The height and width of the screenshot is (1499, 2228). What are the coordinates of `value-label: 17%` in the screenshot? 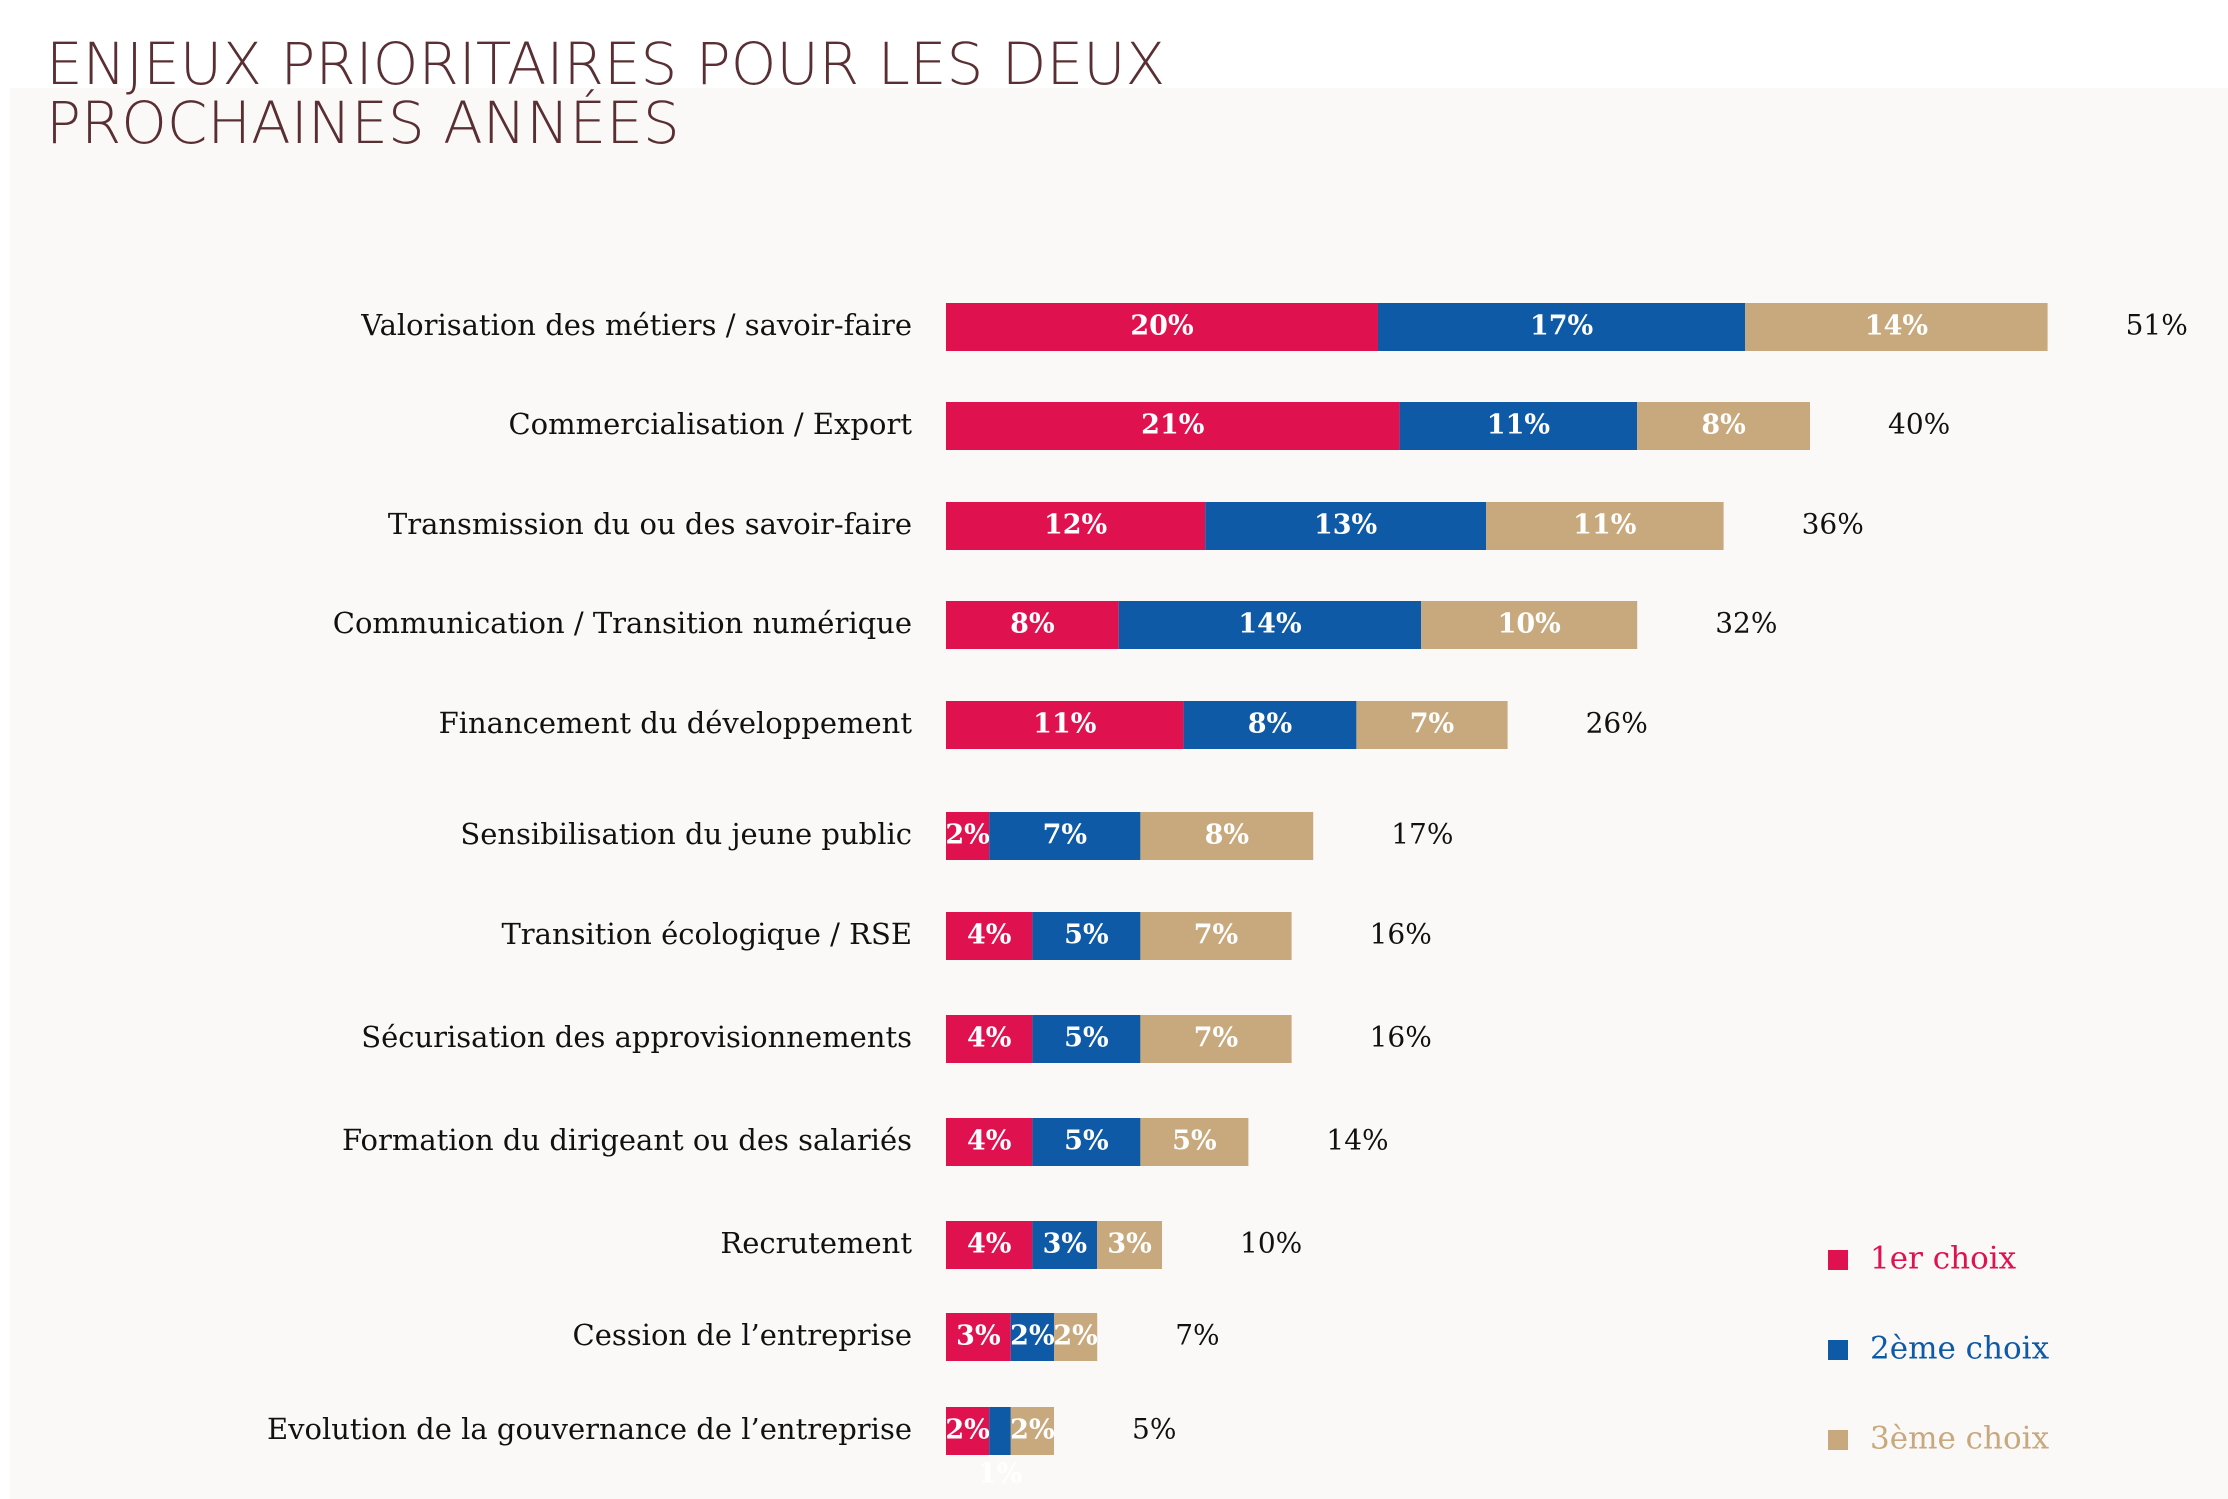 It's located at (1561, 326).